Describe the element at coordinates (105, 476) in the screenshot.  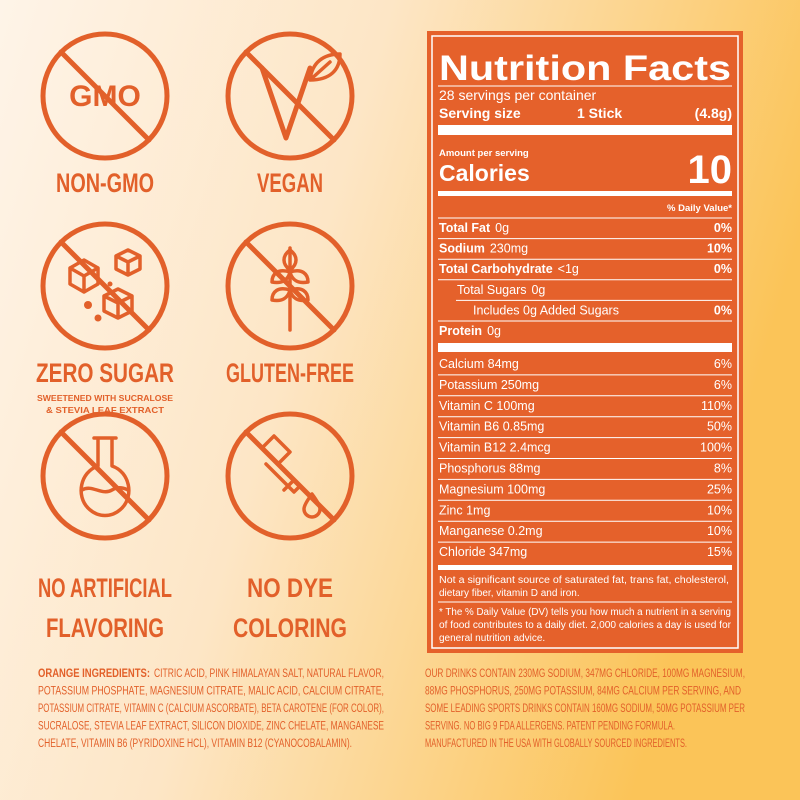
I see `icon-flavor` at that location.